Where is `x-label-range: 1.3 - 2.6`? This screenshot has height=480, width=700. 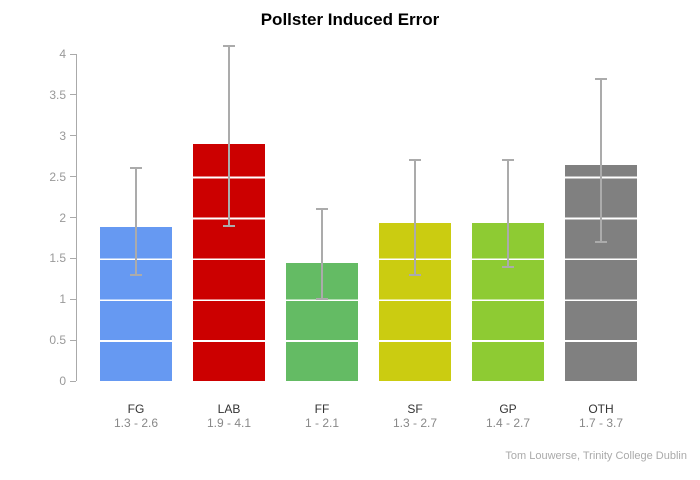
x-label-range: 1.3 - 2.6 is located at coordinates (136, 423).